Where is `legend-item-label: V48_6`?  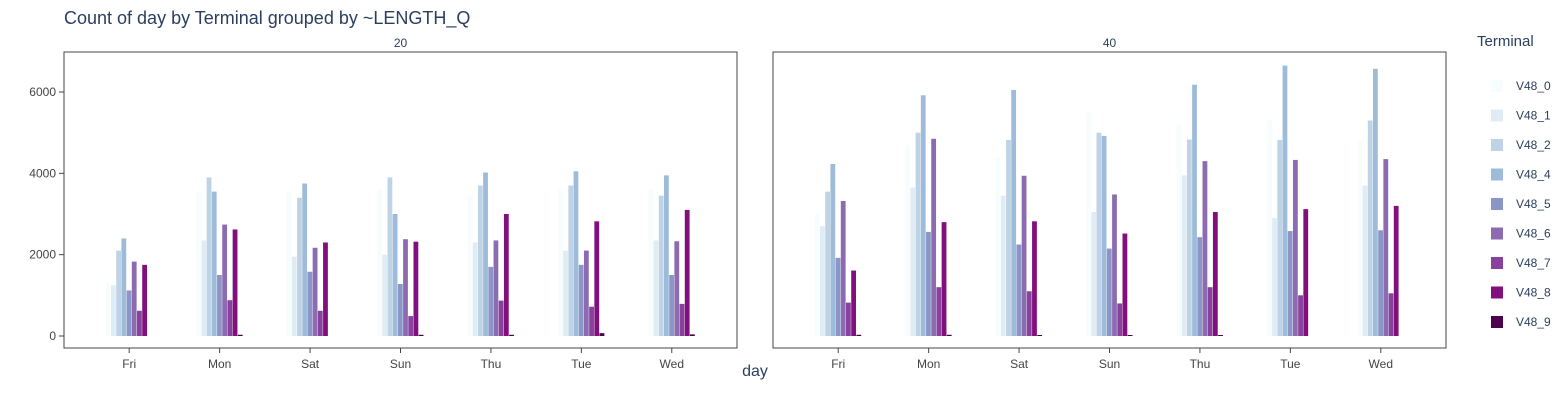
legend-item-label: V48_6 is located at coordinates (1533, 234).